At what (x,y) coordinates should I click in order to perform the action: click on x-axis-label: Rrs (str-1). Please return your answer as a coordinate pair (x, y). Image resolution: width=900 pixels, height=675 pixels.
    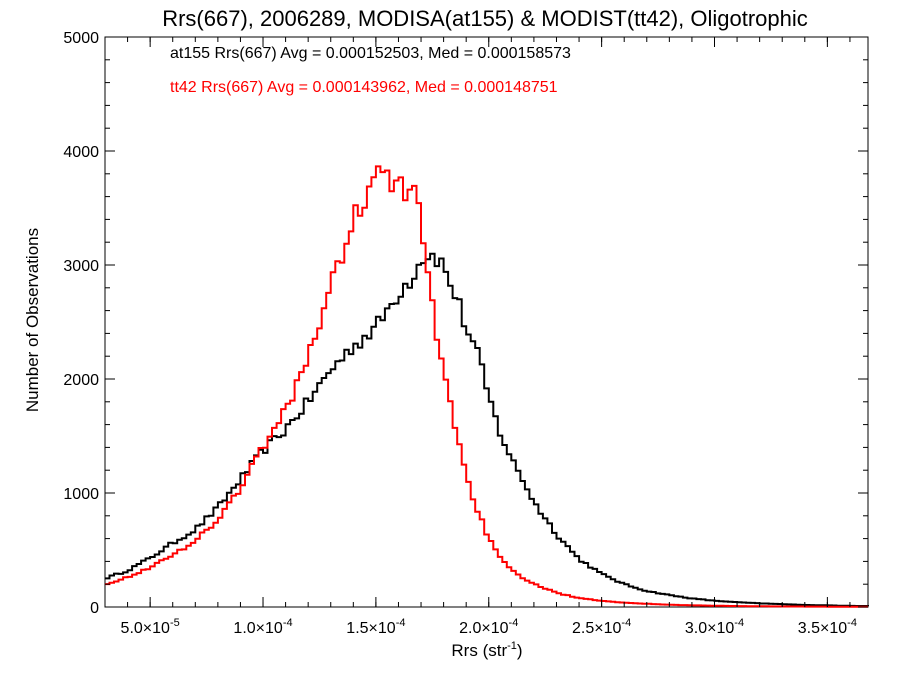
    Looking at the image, I should click on (486, 650).